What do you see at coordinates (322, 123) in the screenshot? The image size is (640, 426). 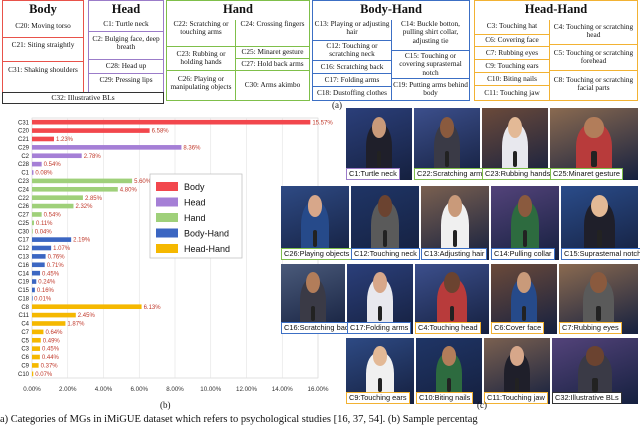 I see `bar-value-label: 15.57%` at bounding box center [322, 123].